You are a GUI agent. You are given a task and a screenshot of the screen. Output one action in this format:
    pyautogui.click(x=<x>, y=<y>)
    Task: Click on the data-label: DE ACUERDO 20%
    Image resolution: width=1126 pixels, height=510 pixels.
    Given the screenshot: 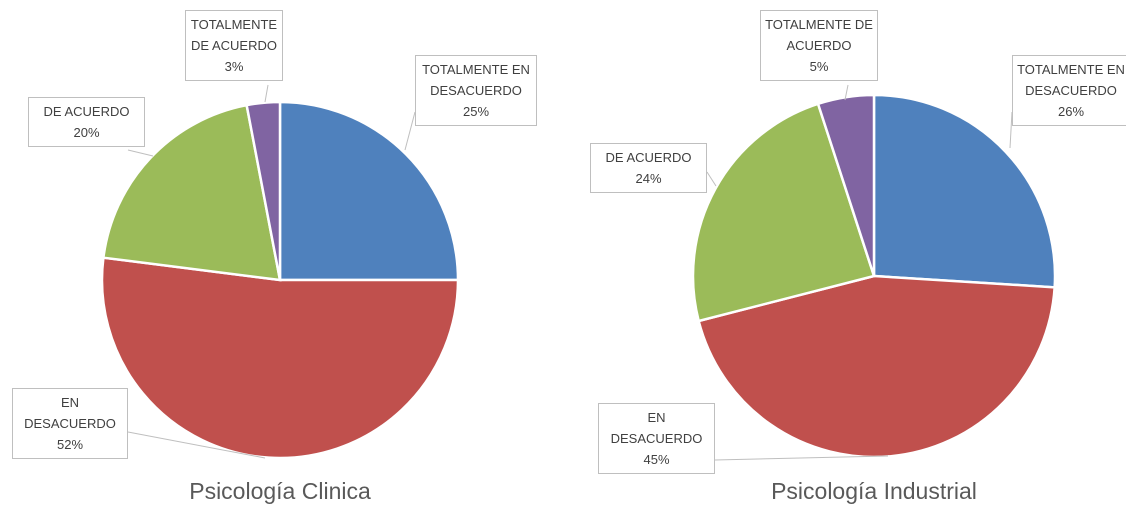 What is the action you would take?
    pyautogui.click(x=86, y=122)
    